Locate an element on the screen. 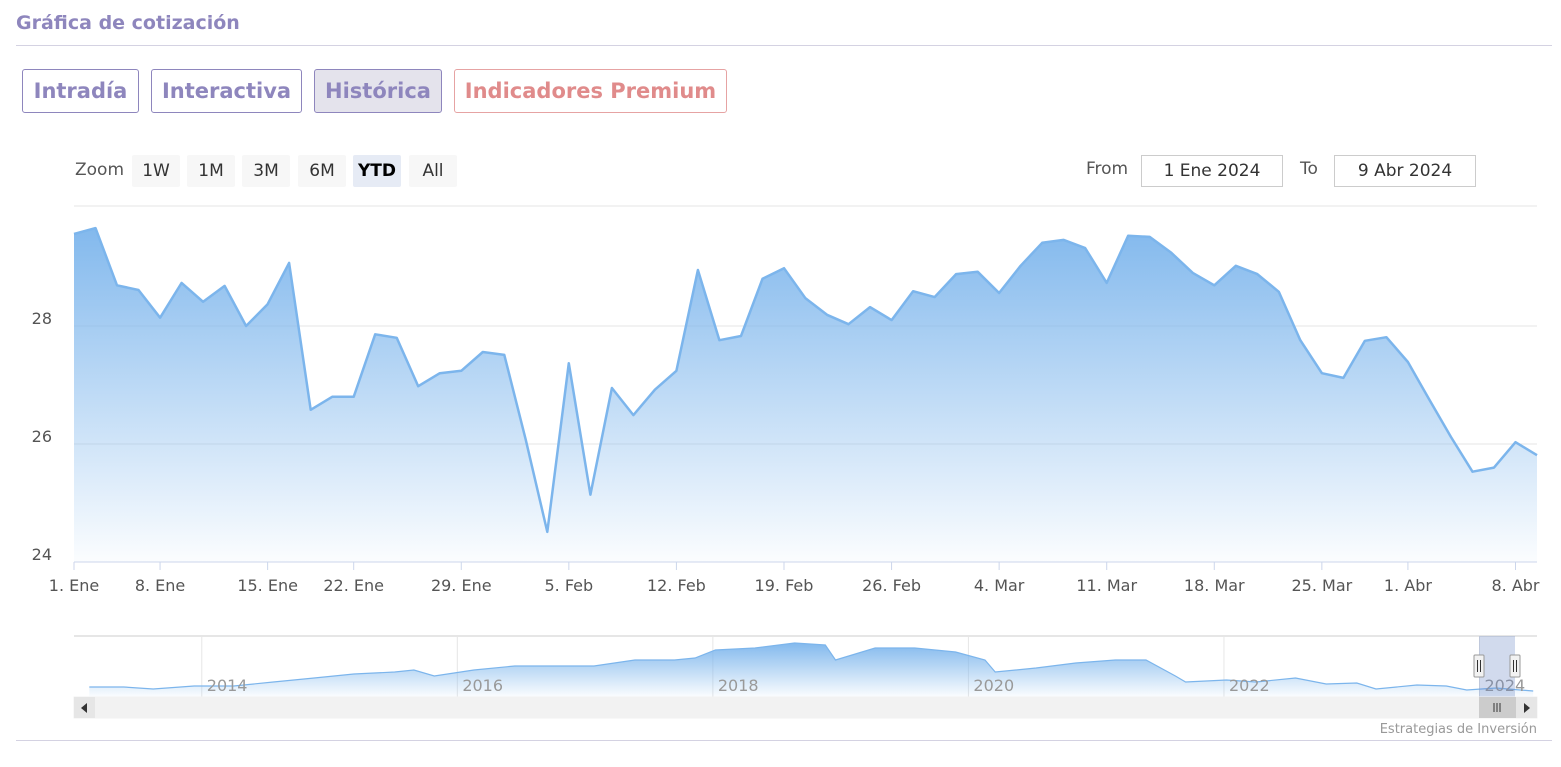  zoom-button: YTD is located at coordinates (377, 171).